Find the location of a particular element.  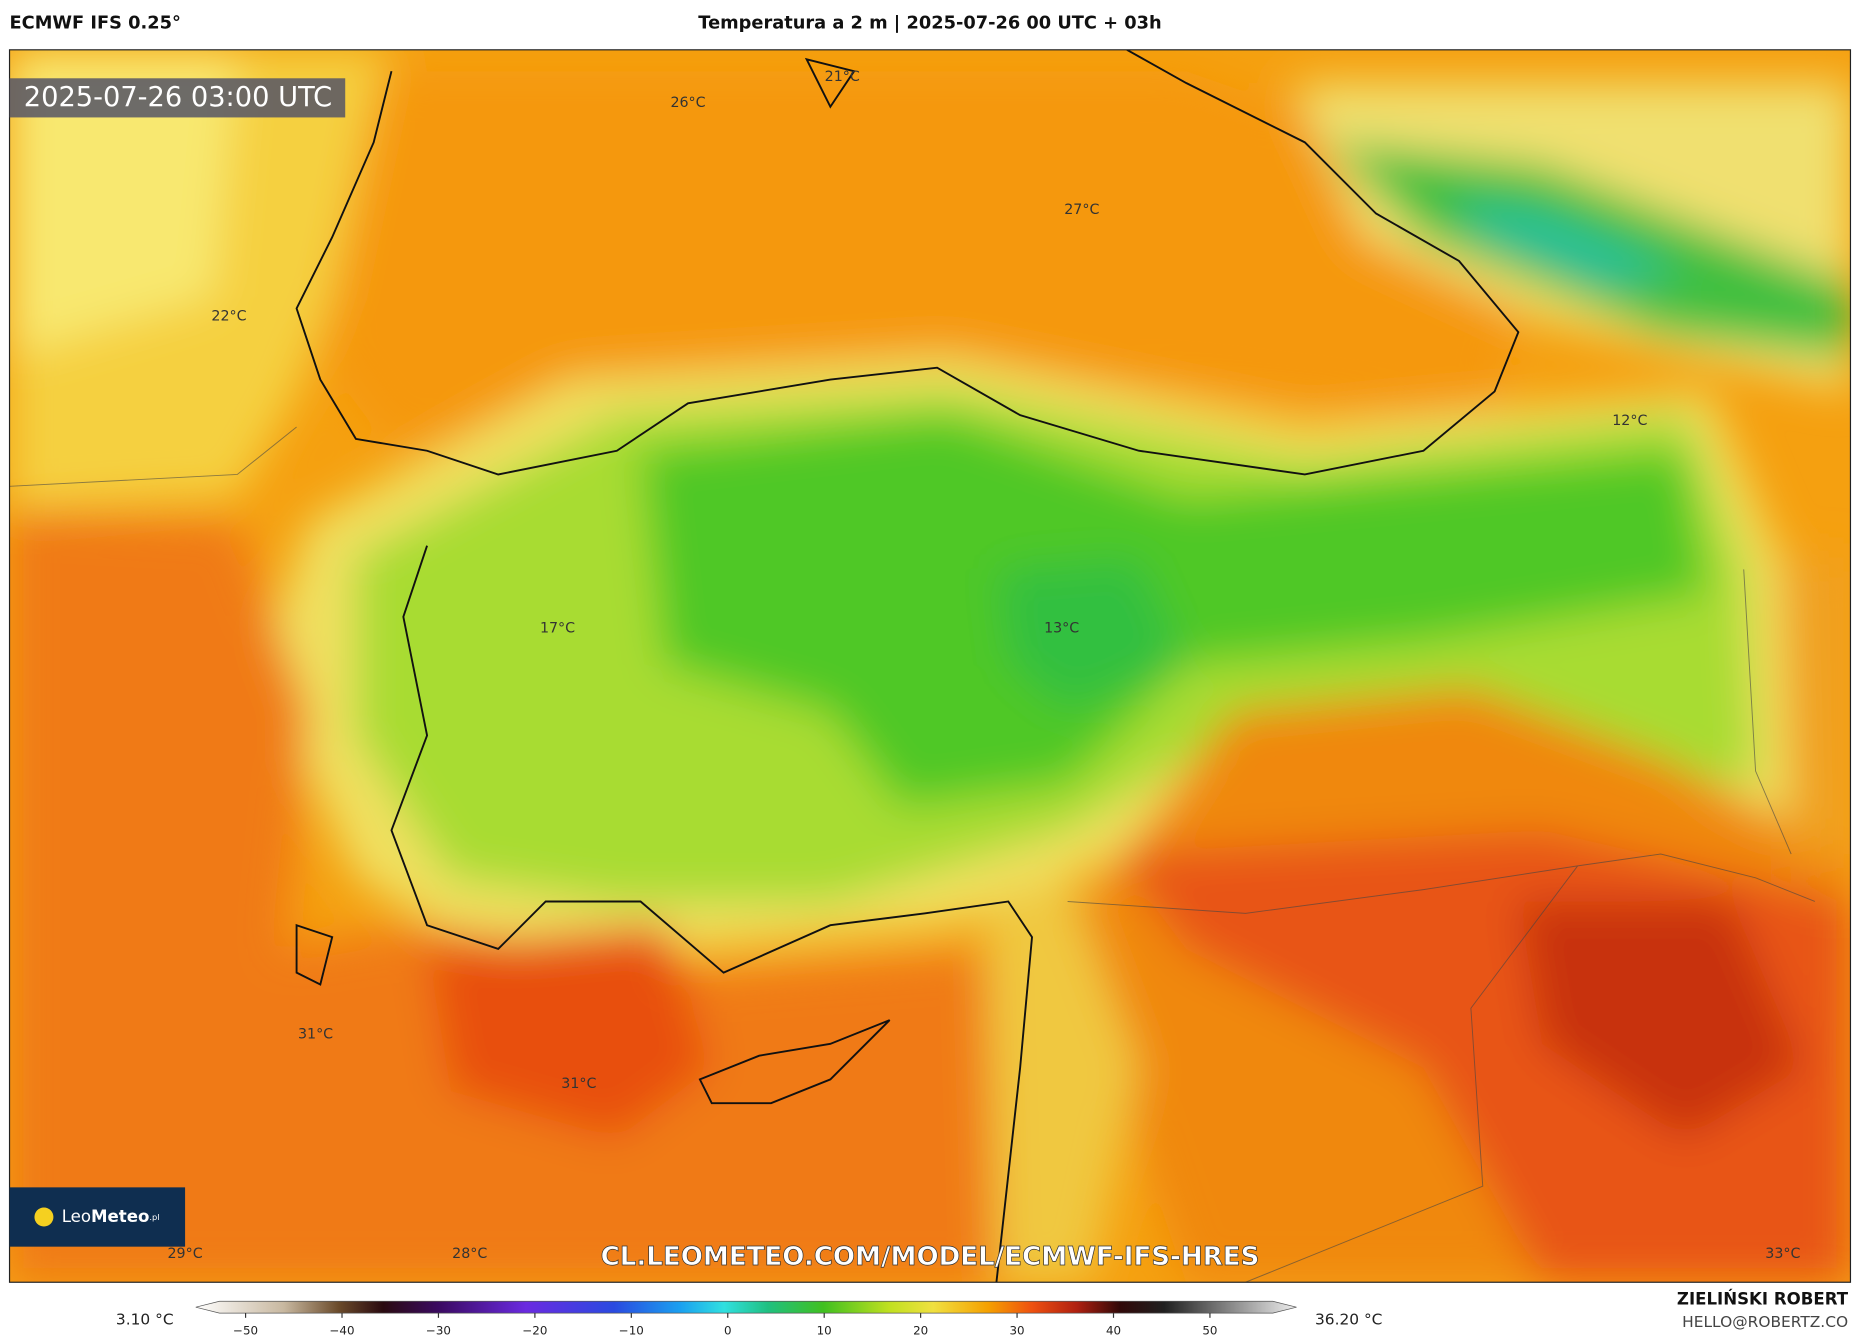

colorbar is located at coordinates (746, 1307).